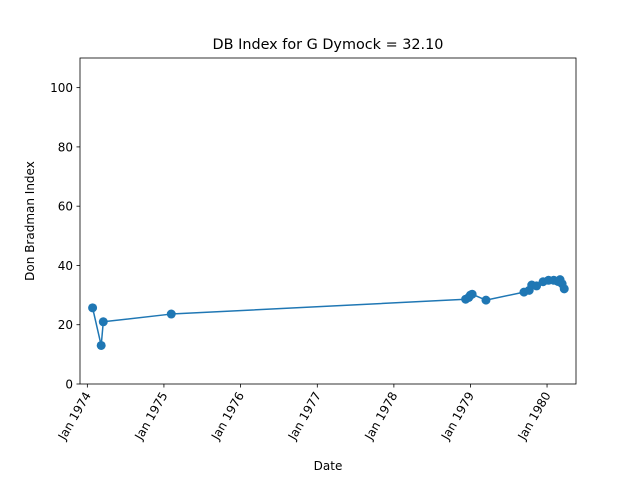 Image resolution: width=640 pixels, height=480 pixels. Describe the element at coordinates (65, 325) in the screenshot. I see `y-tick-label: 20` at that location.